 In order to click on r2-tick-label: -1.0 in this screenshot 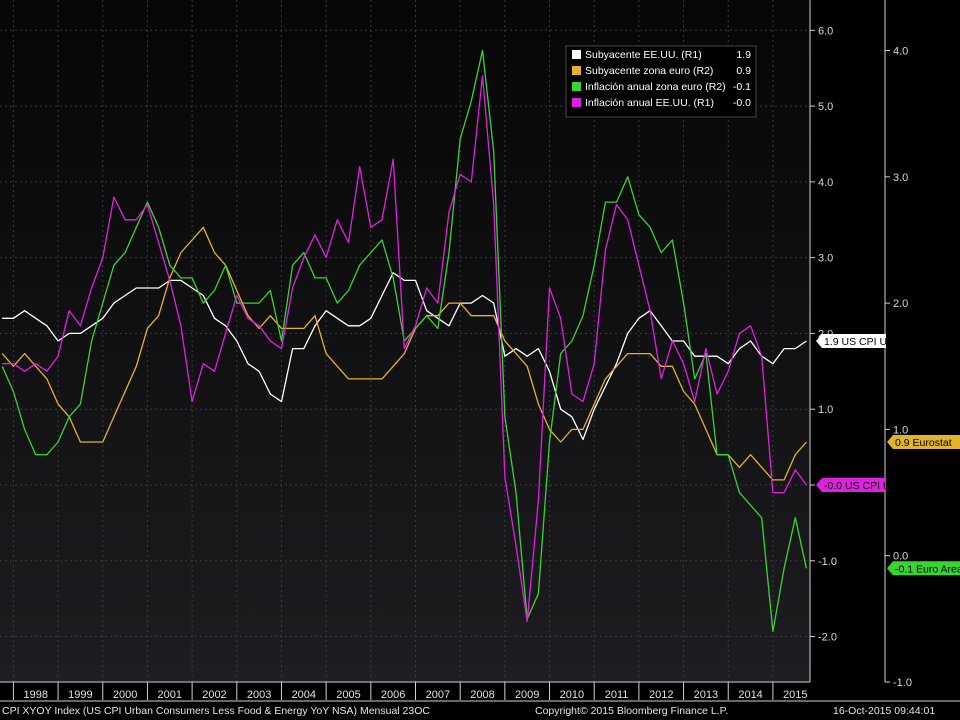, I will do `click(902, 683)`.